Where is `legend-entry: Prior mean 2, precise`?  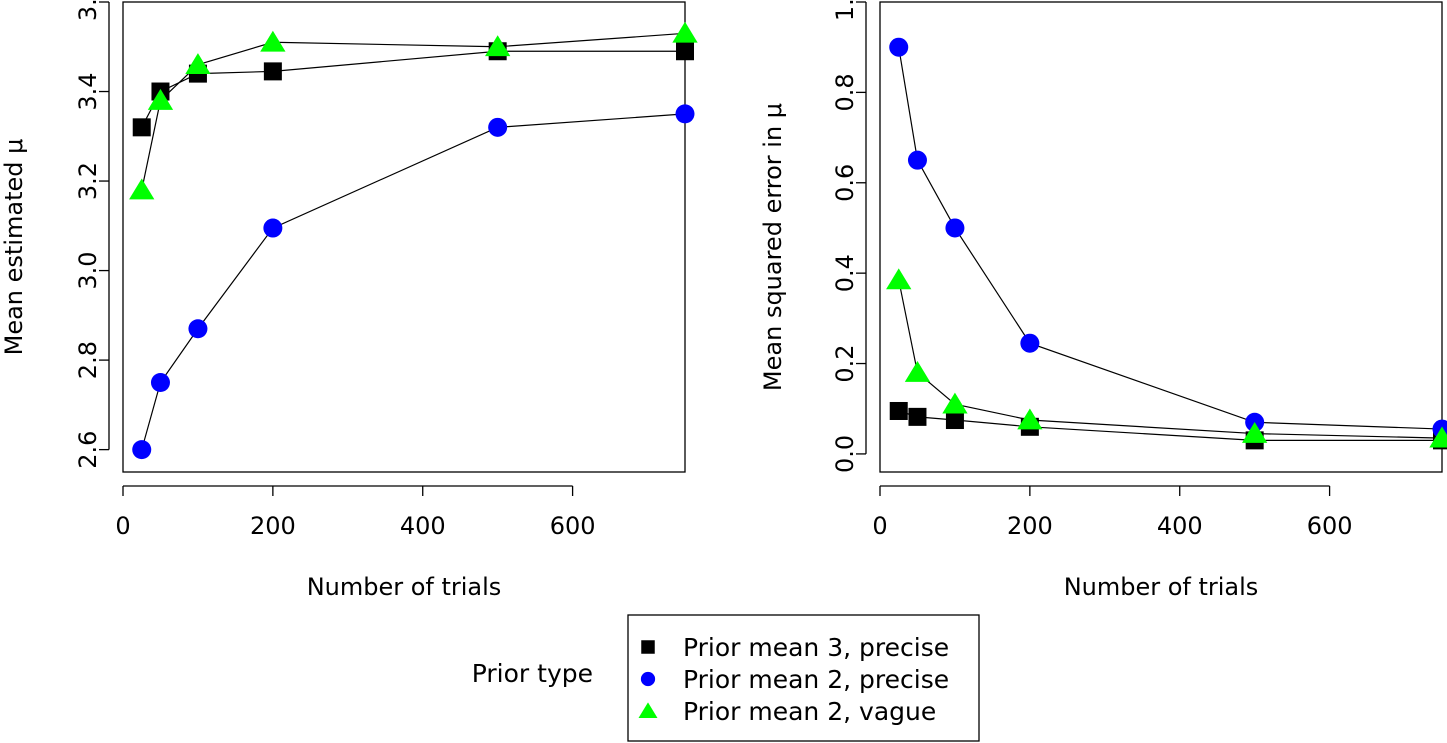 legend-entry: Prior mean 2, precise is located at coordinates (794, 679).